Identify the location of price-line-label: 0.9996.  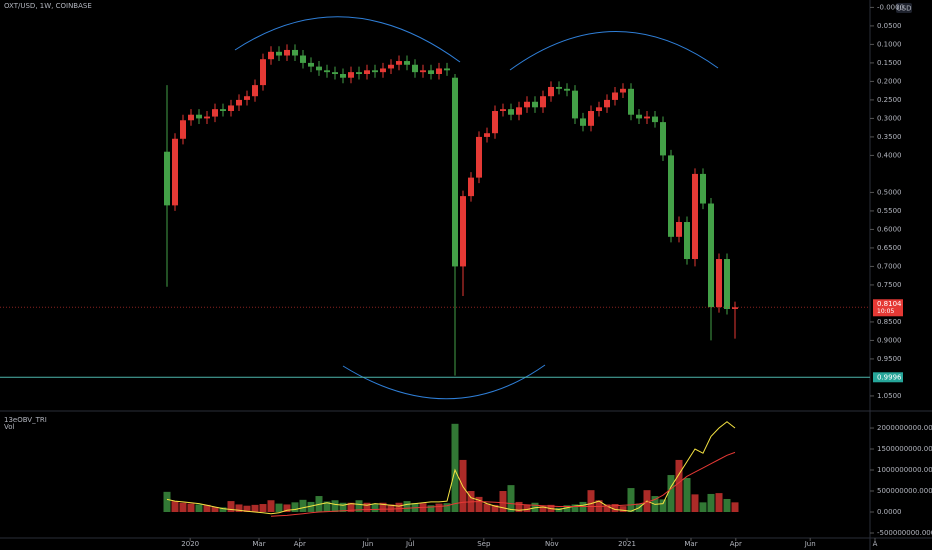
(889, 377).